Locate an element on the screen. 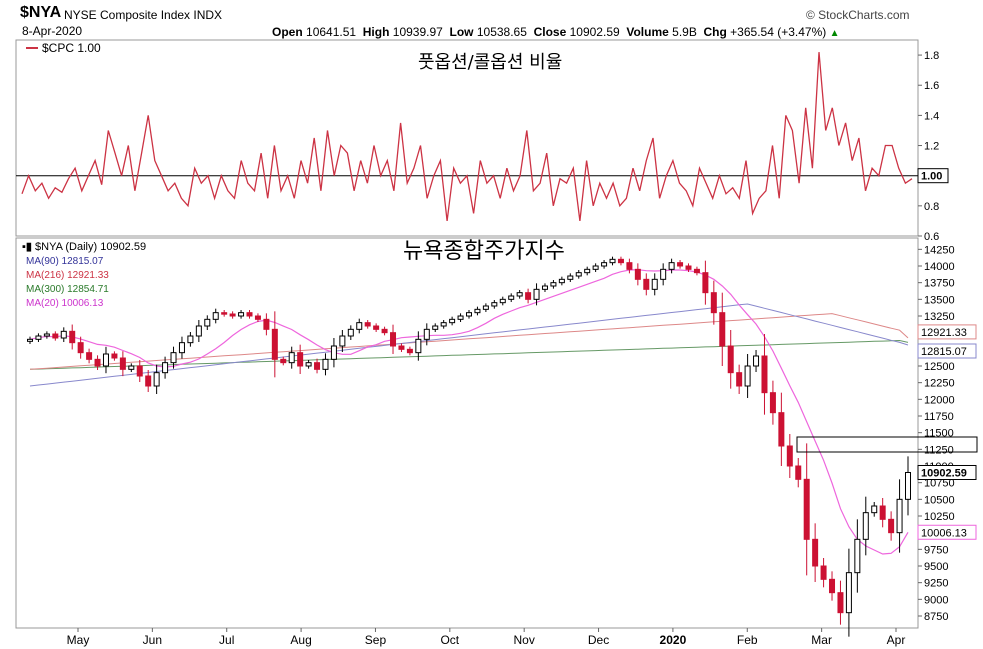 Image resolution: width=983 pixels, height=649 pixels. low-label: Low is located at coordinates (461, 32).